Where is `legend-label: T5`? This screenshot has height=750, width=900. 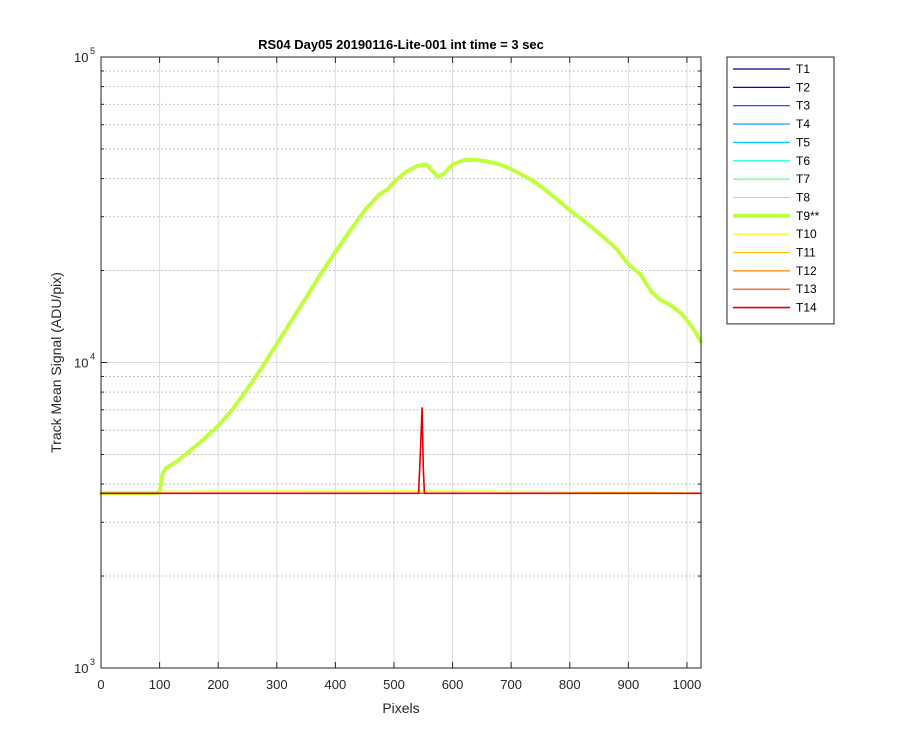
legend-label: T5 is located at coordinates (803, 142).